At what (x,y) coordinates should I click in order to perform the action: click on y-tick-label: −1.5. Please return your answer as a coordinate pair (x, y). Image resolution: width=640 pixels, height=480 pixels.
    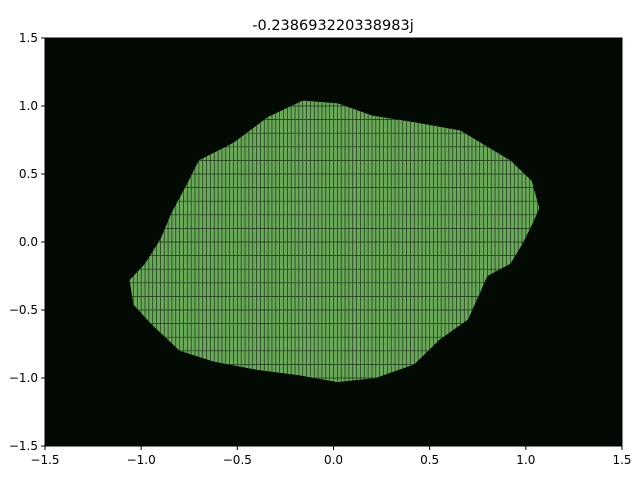
    Looking at the image, I should click on (23, 446).